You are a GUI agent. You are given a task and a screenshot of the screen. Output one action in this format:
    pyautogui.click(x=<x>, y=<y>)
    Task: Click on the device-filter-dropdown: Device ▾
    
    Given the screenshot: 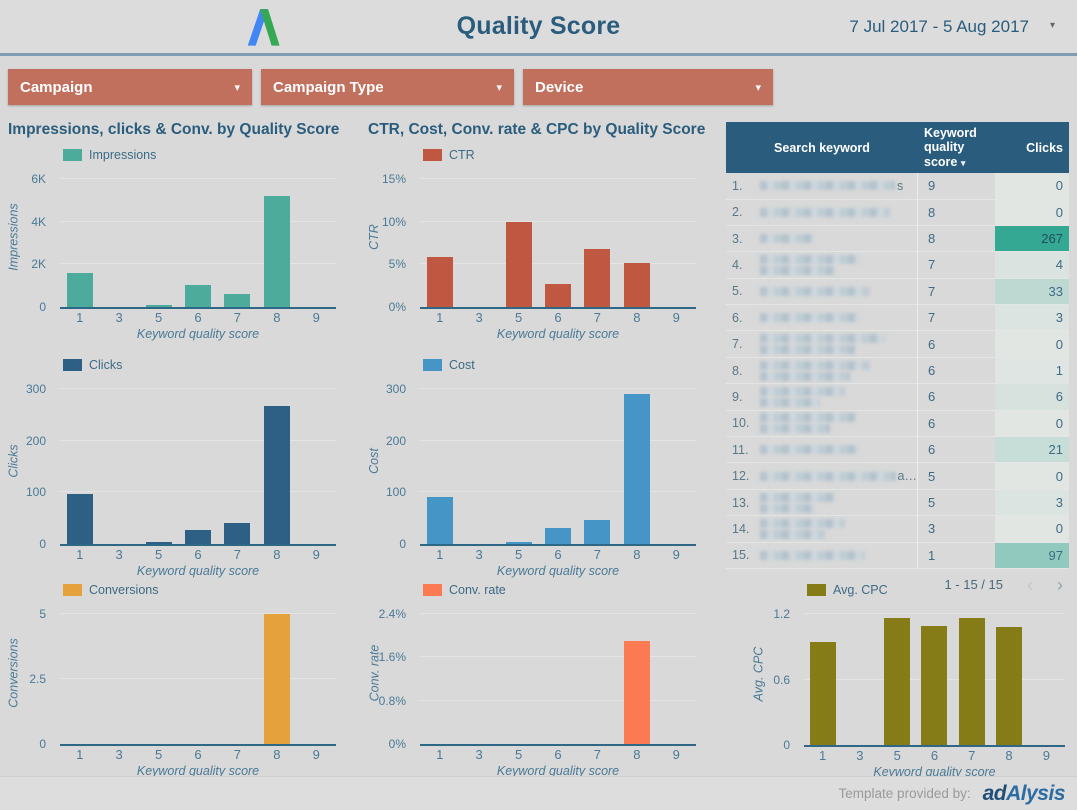 What is the action you would take?
    pyautogui.click(x=648, y=87)
    